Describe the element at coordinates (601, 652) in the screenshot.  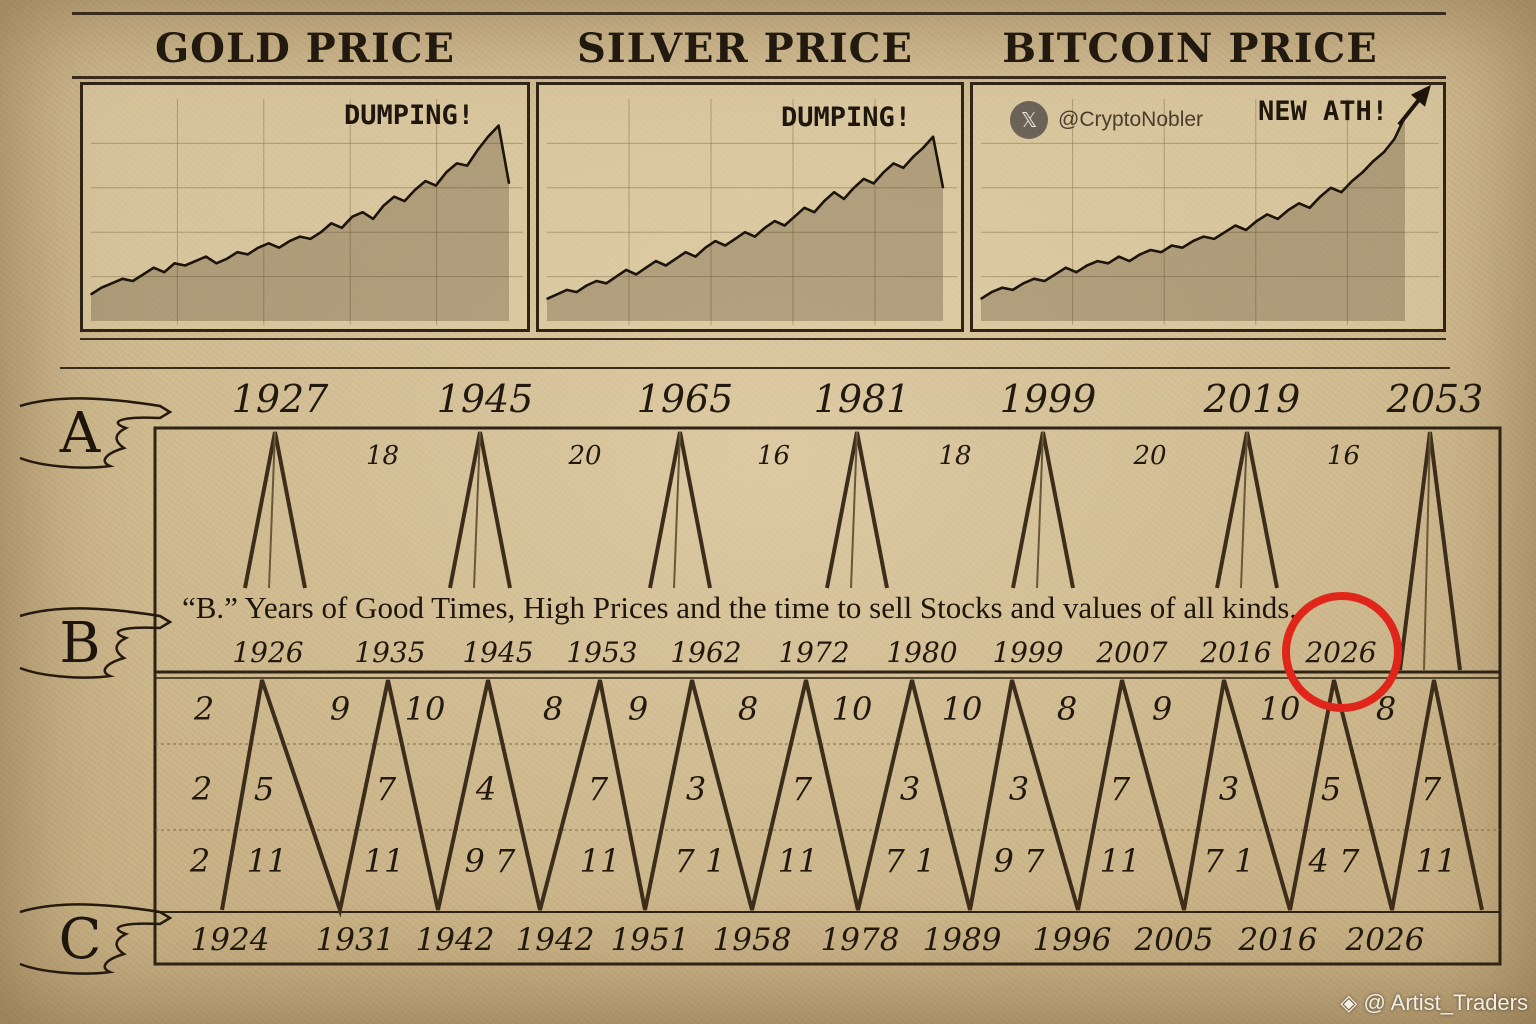
I see `row-b-year: 1953` at that location.